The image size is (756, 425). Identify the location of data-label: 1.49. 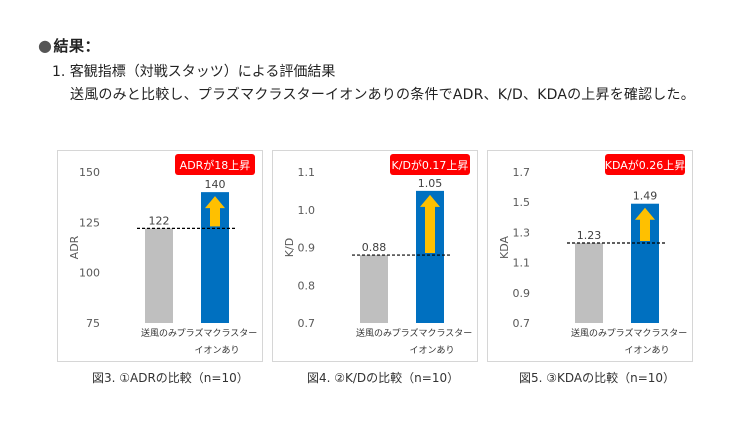
(645, 196).